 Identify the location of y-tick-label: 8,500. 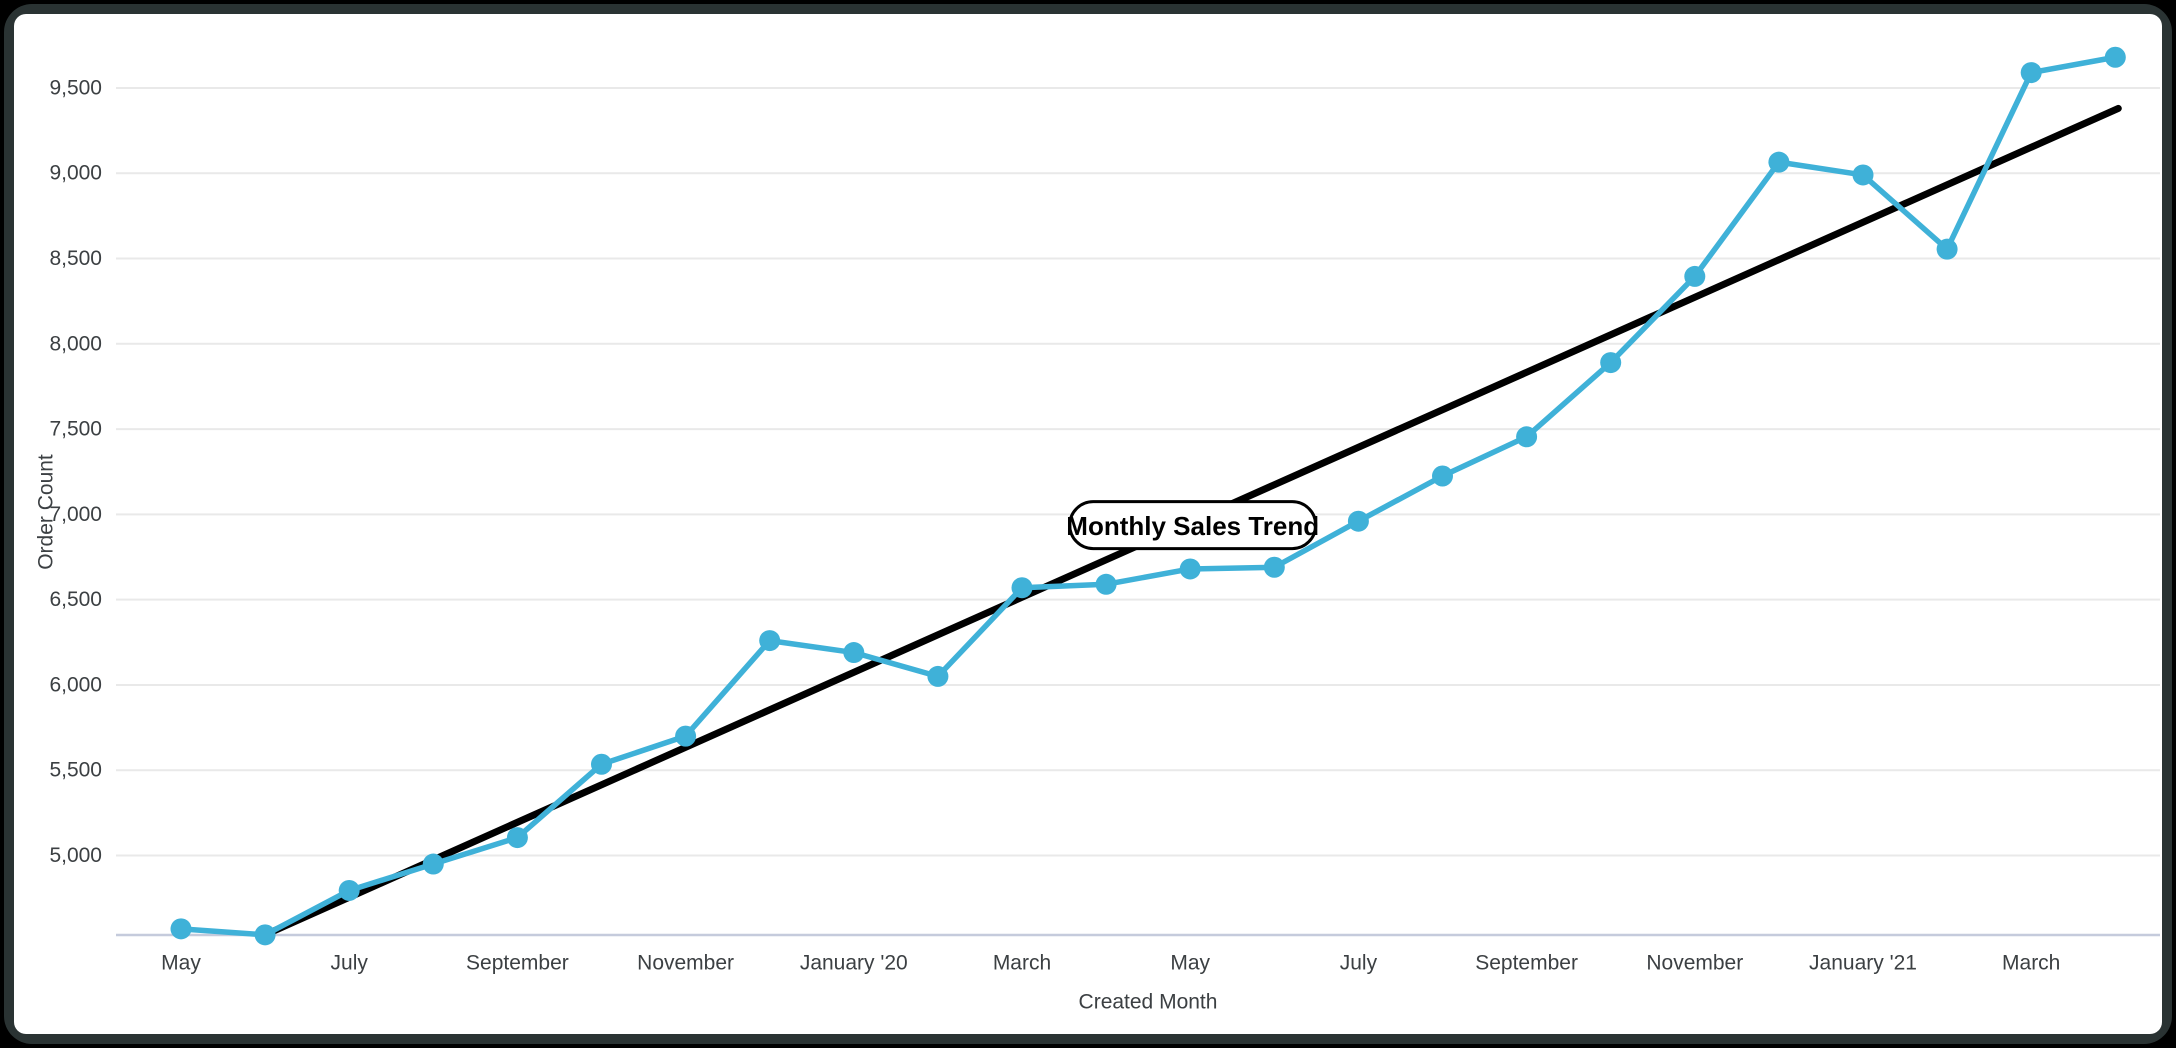
(75, 258).